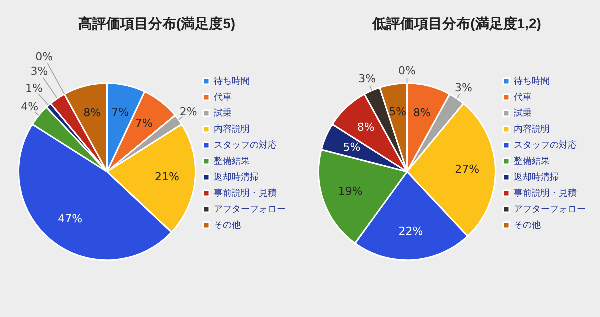 This screenshot has width=600, height=317. What do you see at coordinates (350, 191) in the screenshot?
I see `data-label: 19%` at bounding box center [350, 191].